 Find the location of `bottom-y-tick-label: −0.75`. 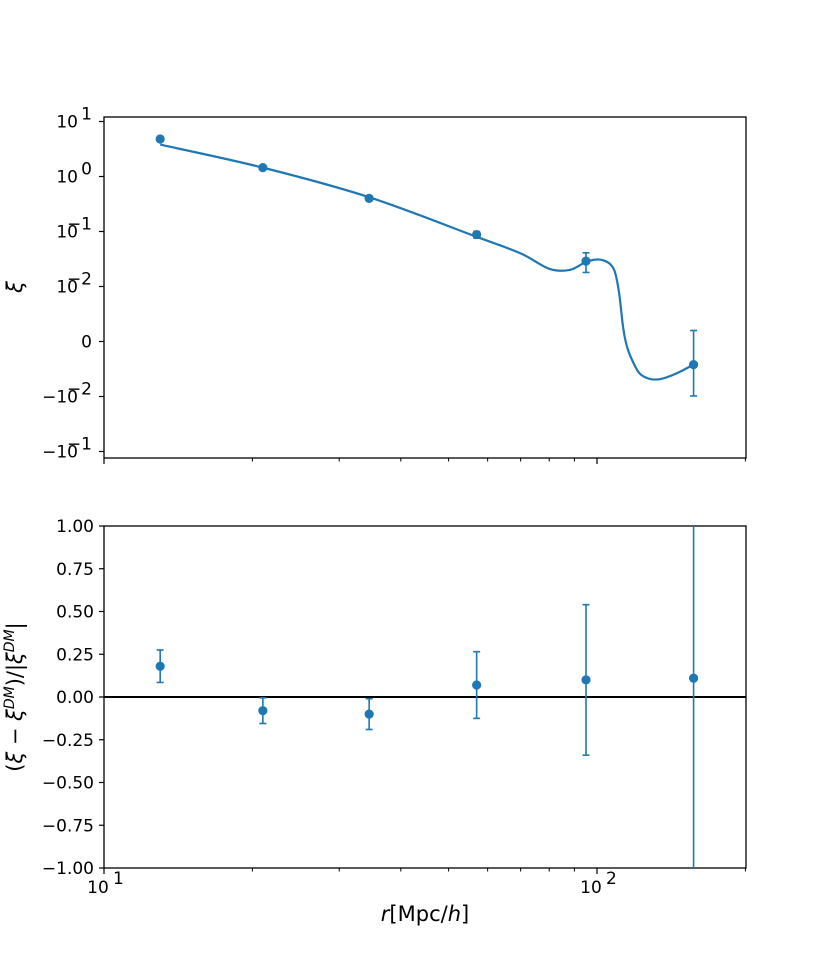

bottom-y-tick-label: −0.75 is located at coordinates (68, 826).